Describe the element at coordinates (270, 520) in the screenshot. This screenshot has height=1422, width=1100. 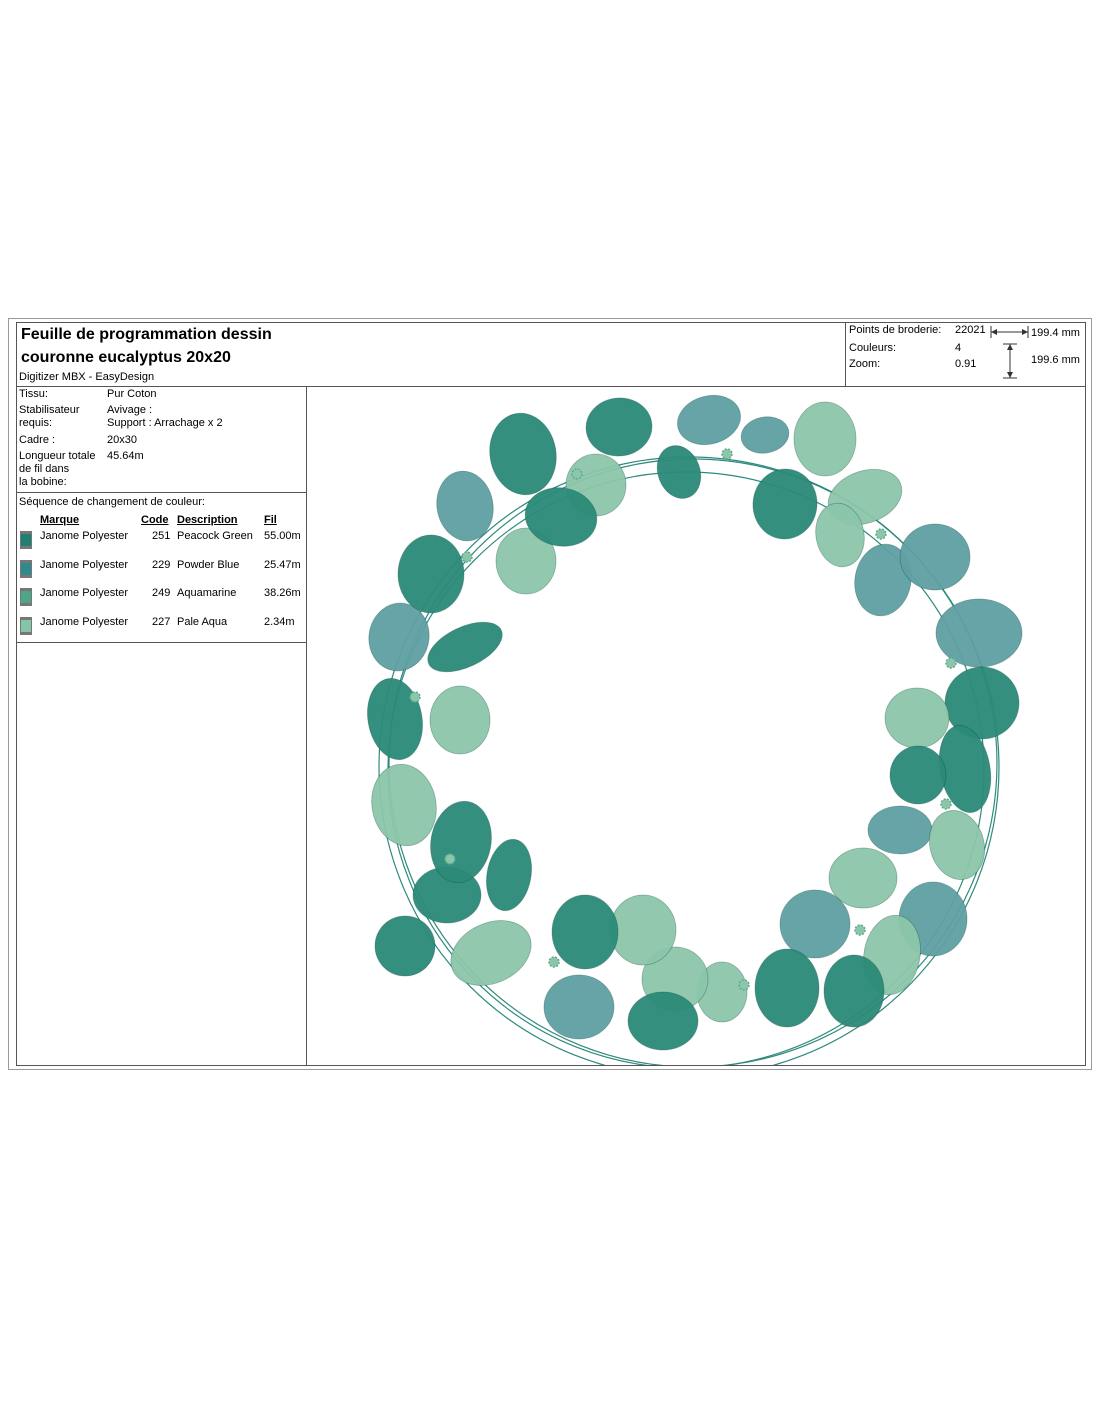
I see `header-thread: Fil` at that location.